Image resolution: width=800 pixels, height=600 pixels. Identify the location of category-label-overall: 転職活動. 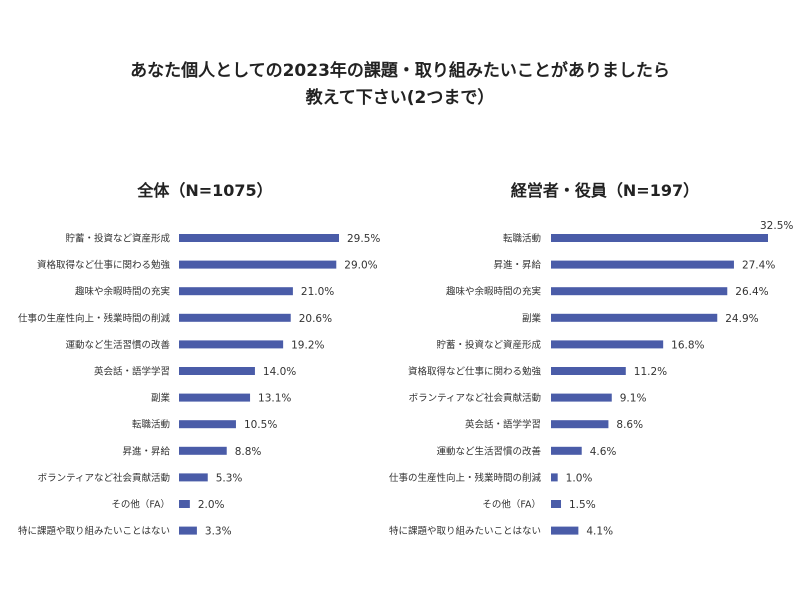
(151, 425).